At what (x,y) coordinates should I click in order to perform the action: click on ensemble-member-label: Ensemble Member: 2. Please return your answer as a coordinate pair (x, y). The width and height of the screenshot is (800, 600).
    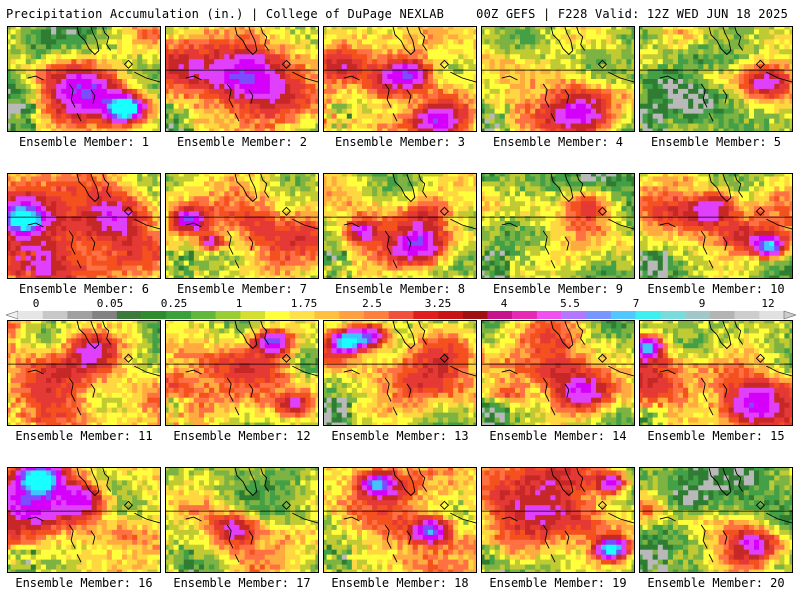
    Looking at the image, I should click on (242, 142).